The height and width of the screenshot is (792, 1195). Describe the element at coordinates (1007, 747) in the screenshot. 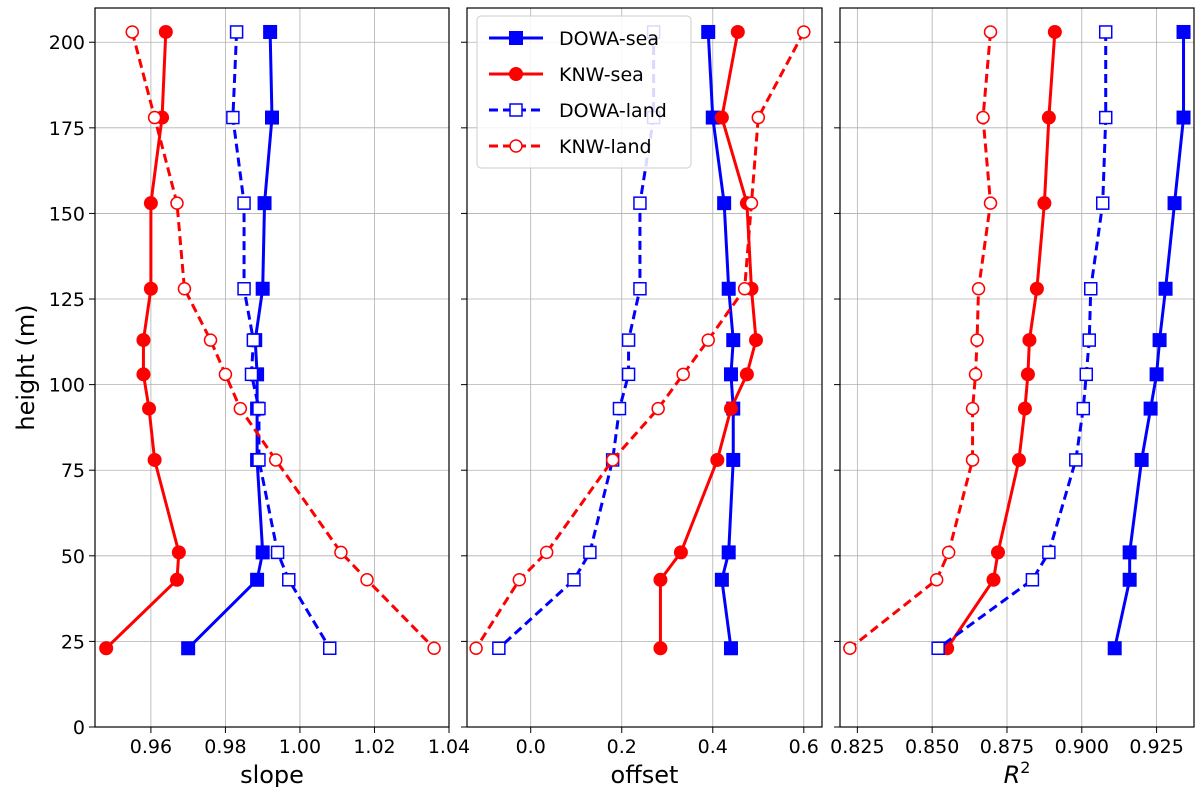

I see `x-tick-label: 0.875` at that location.